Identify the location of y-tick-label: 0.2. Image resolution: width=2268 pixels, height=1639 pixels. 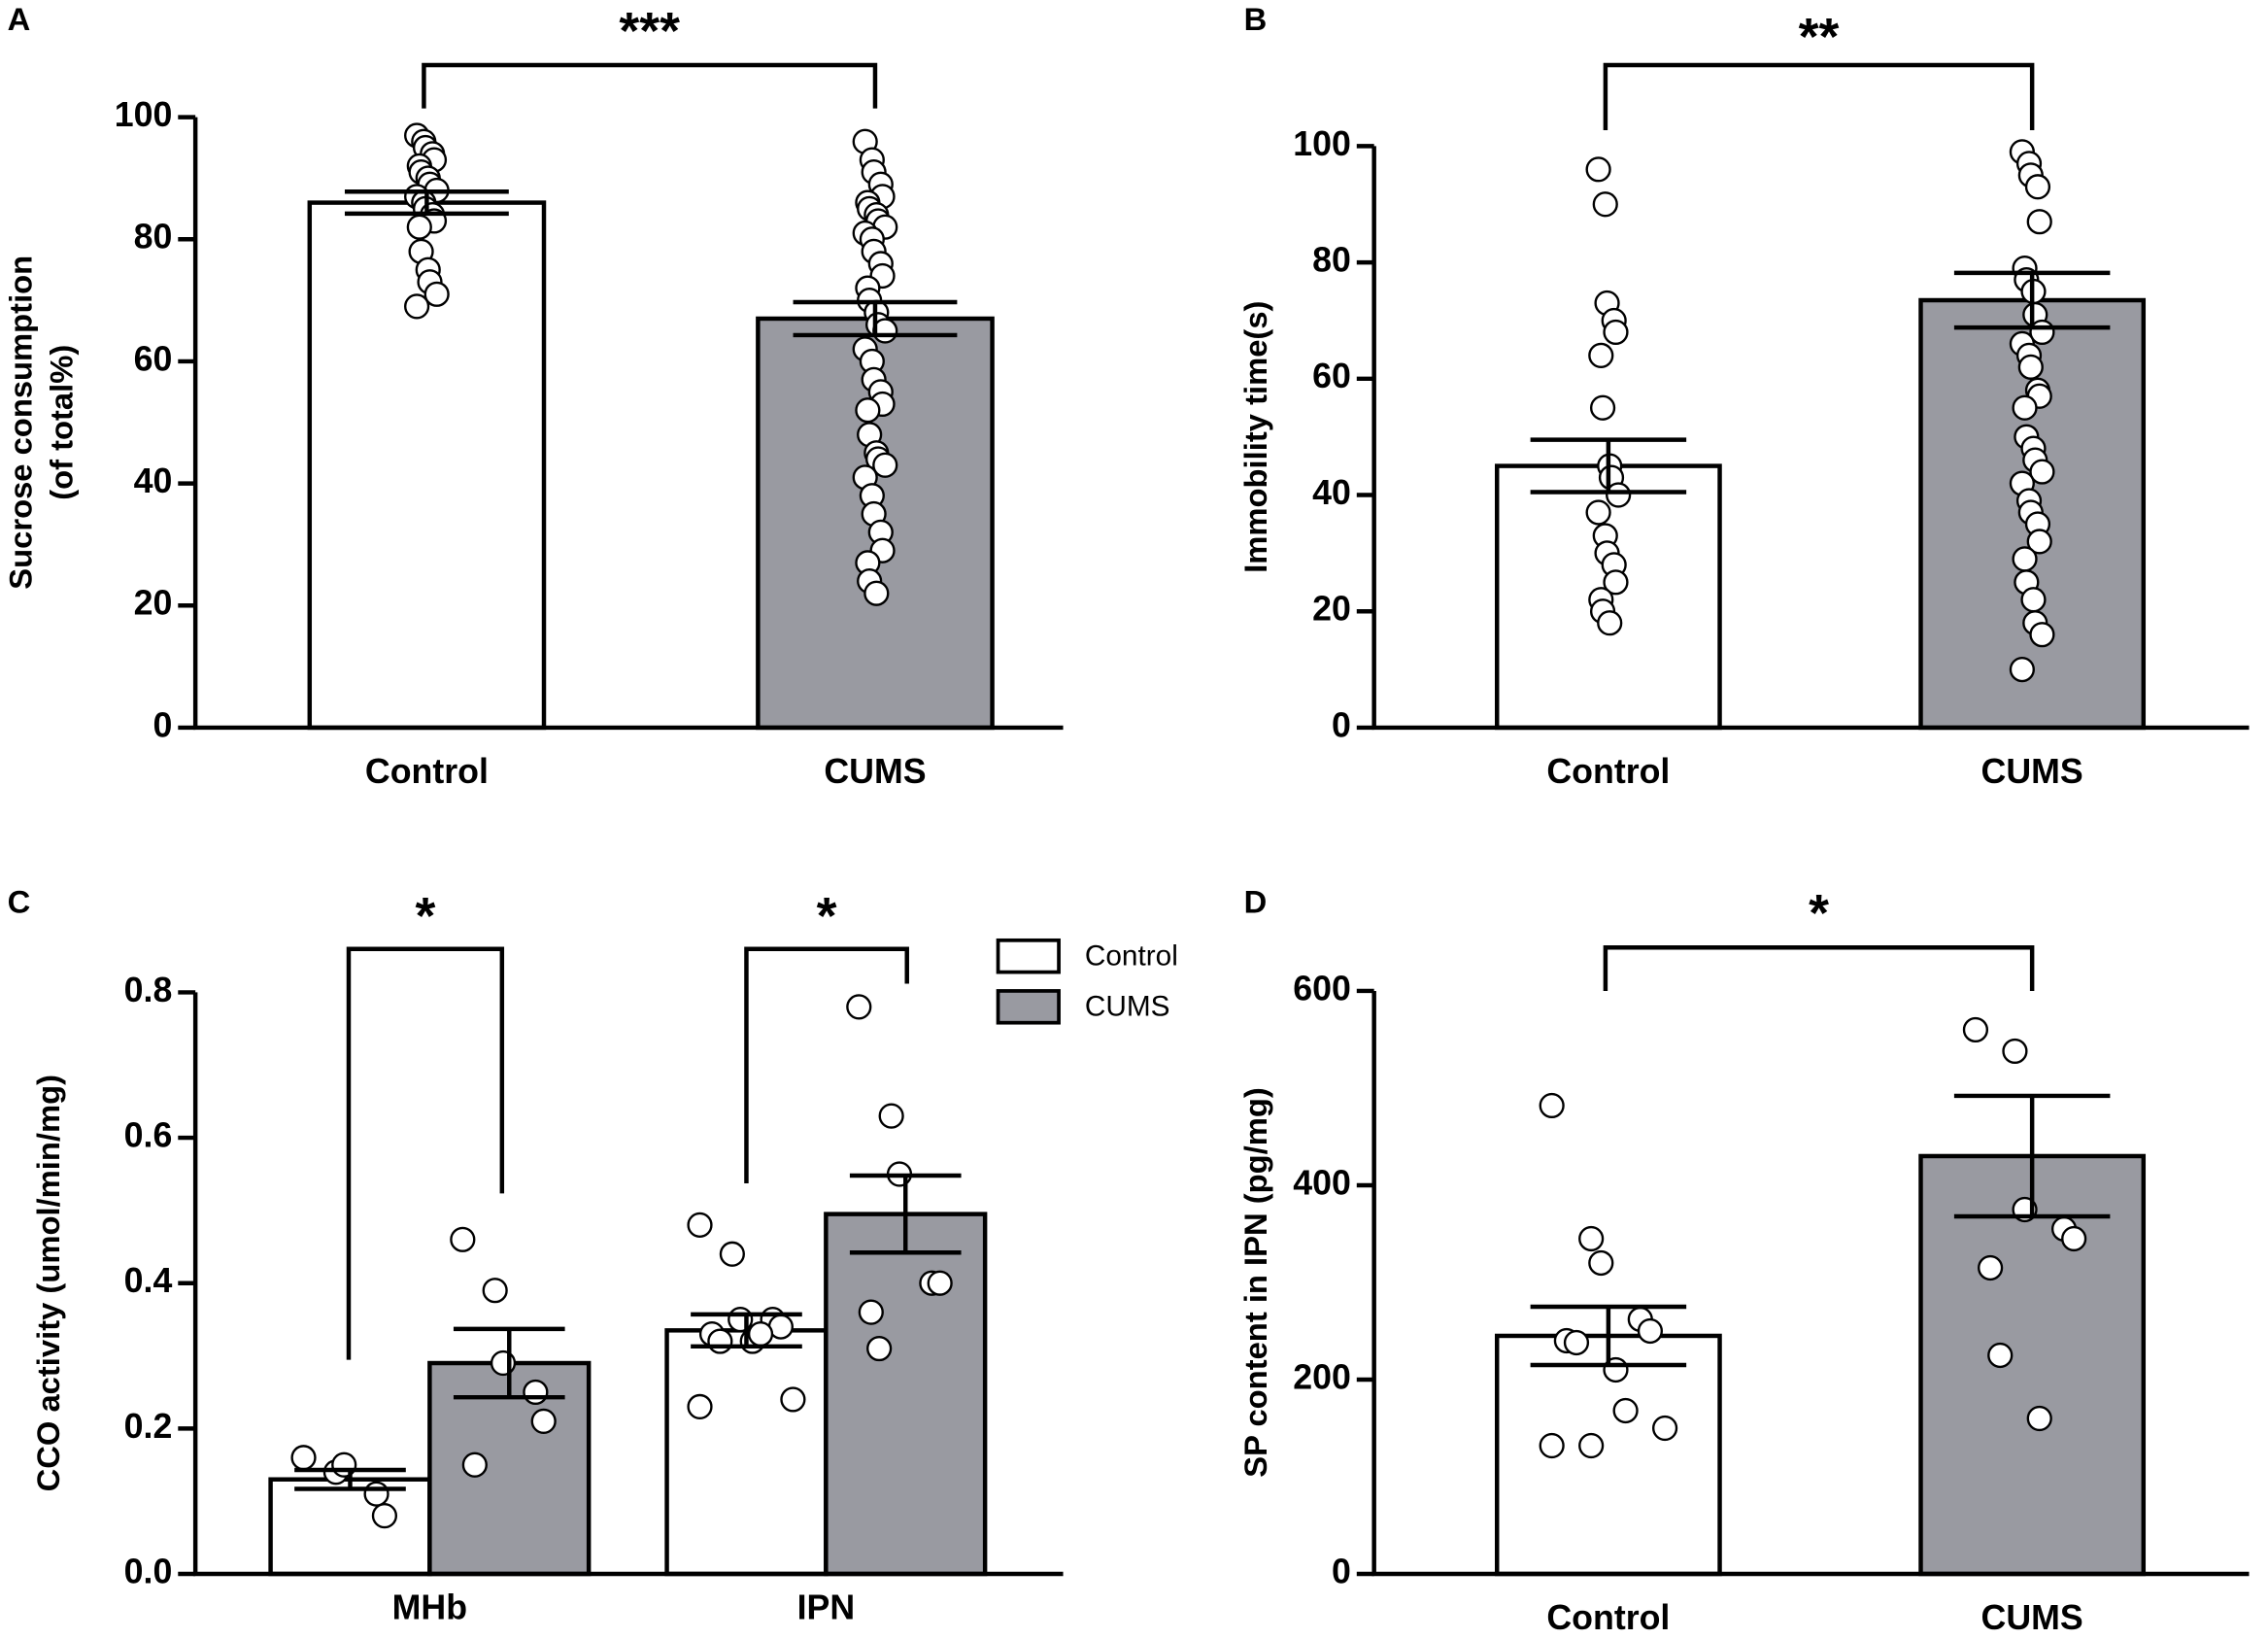
(148, 1426).